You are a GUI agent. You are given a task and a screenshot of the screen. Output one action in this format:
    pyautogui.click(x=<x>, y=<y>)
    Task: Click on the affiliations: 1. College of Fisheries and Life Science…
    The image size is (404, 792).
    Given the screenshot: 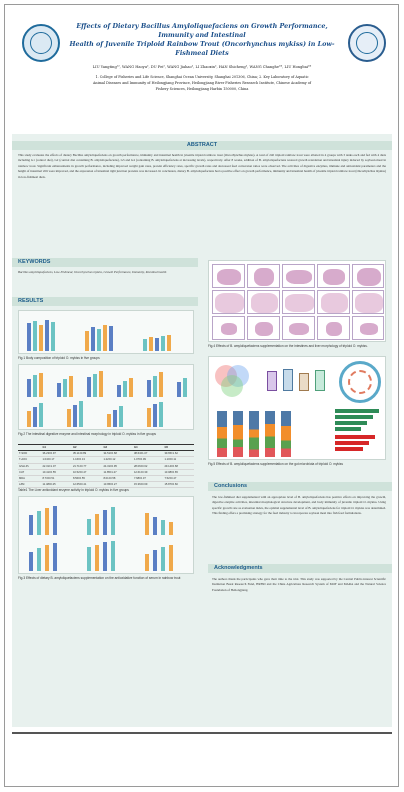 What is the action you would take?
    pyautogui.click(x=202, y=83)
    